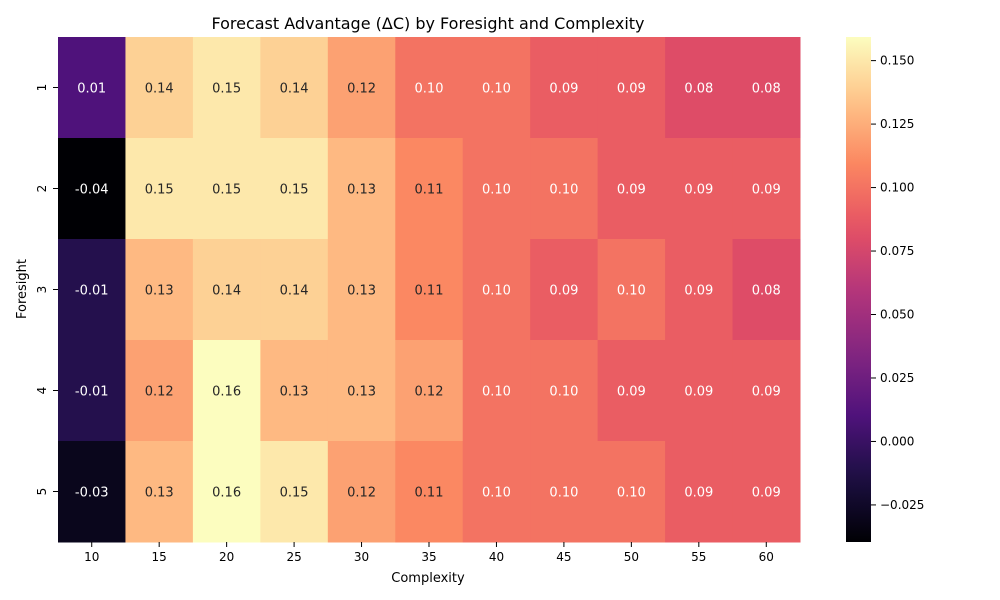  What do you see at coordinates (897, 188) in the screenshot?
I see `colorbar-tick-label: 0.100` at bounding box center [897, 188].